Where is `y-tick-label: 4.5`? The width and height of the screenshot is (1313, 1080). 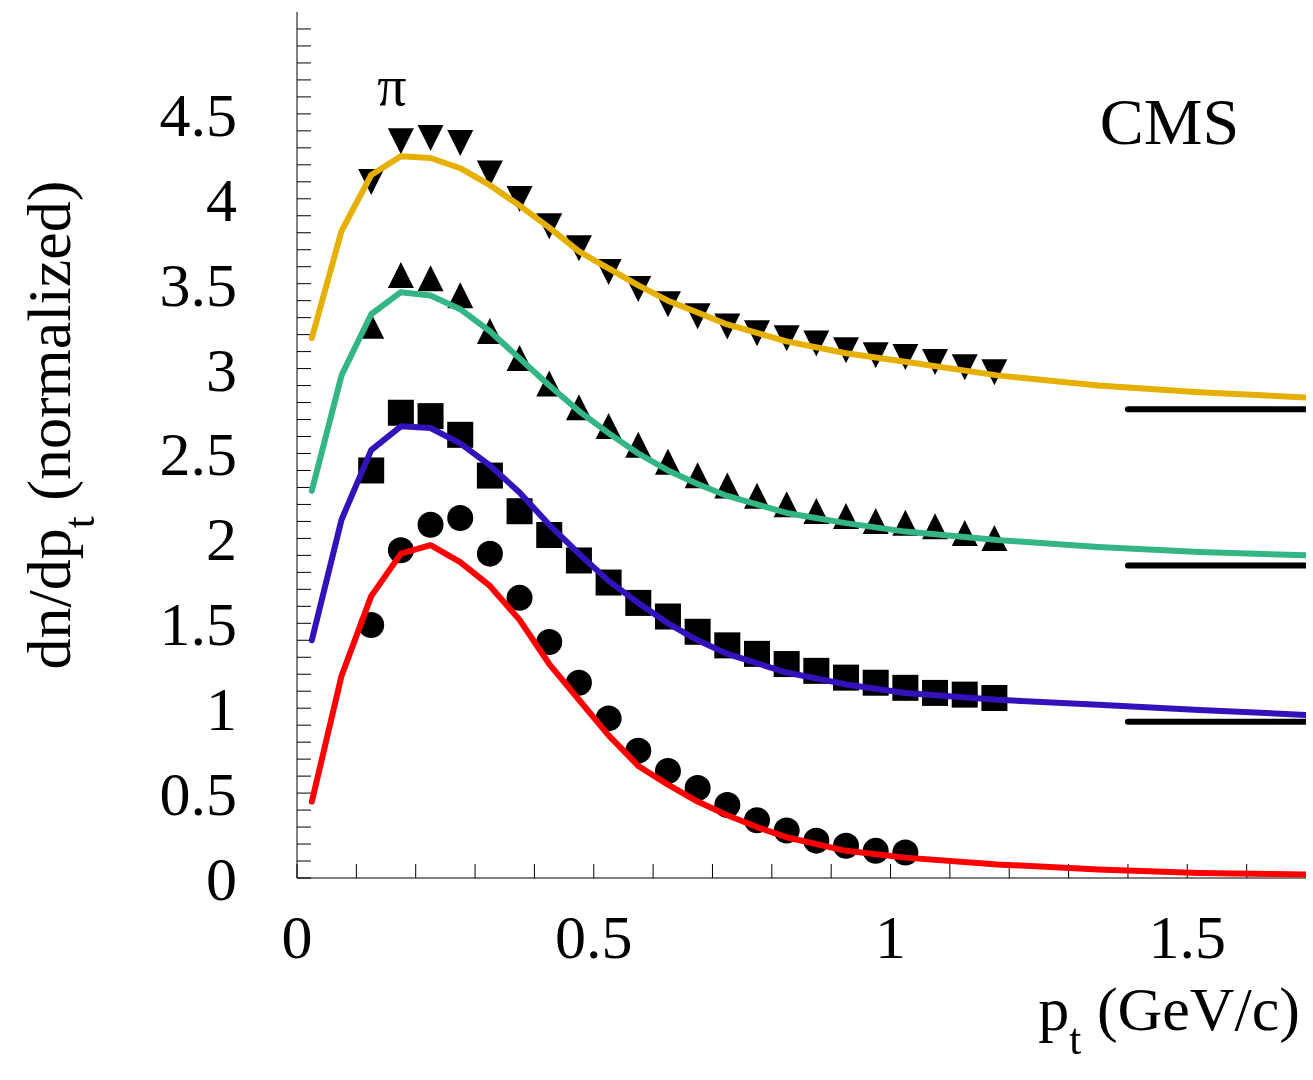 y-tick-label: 4.5 is located at coordinates (198, 114).